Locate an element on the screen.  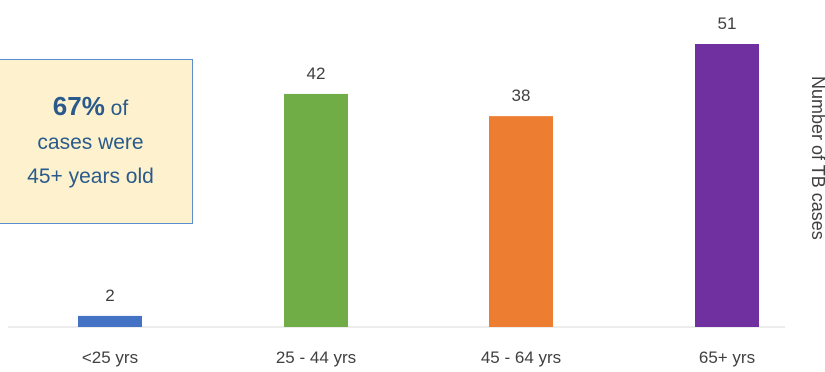
value-label-1: 2 is located at coordinates (109, 295).